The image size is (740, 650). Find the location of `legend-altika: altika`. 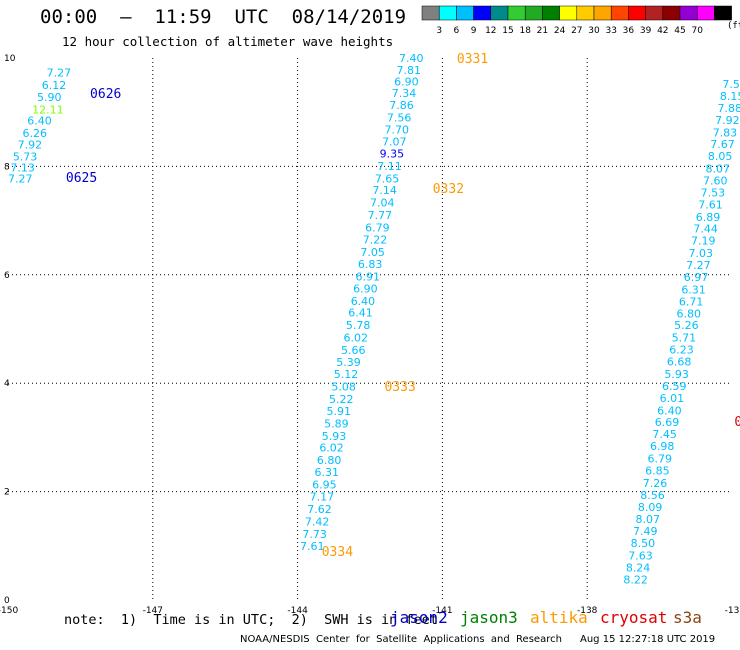

legend-altika: altika is located at coordinates (559, 617).